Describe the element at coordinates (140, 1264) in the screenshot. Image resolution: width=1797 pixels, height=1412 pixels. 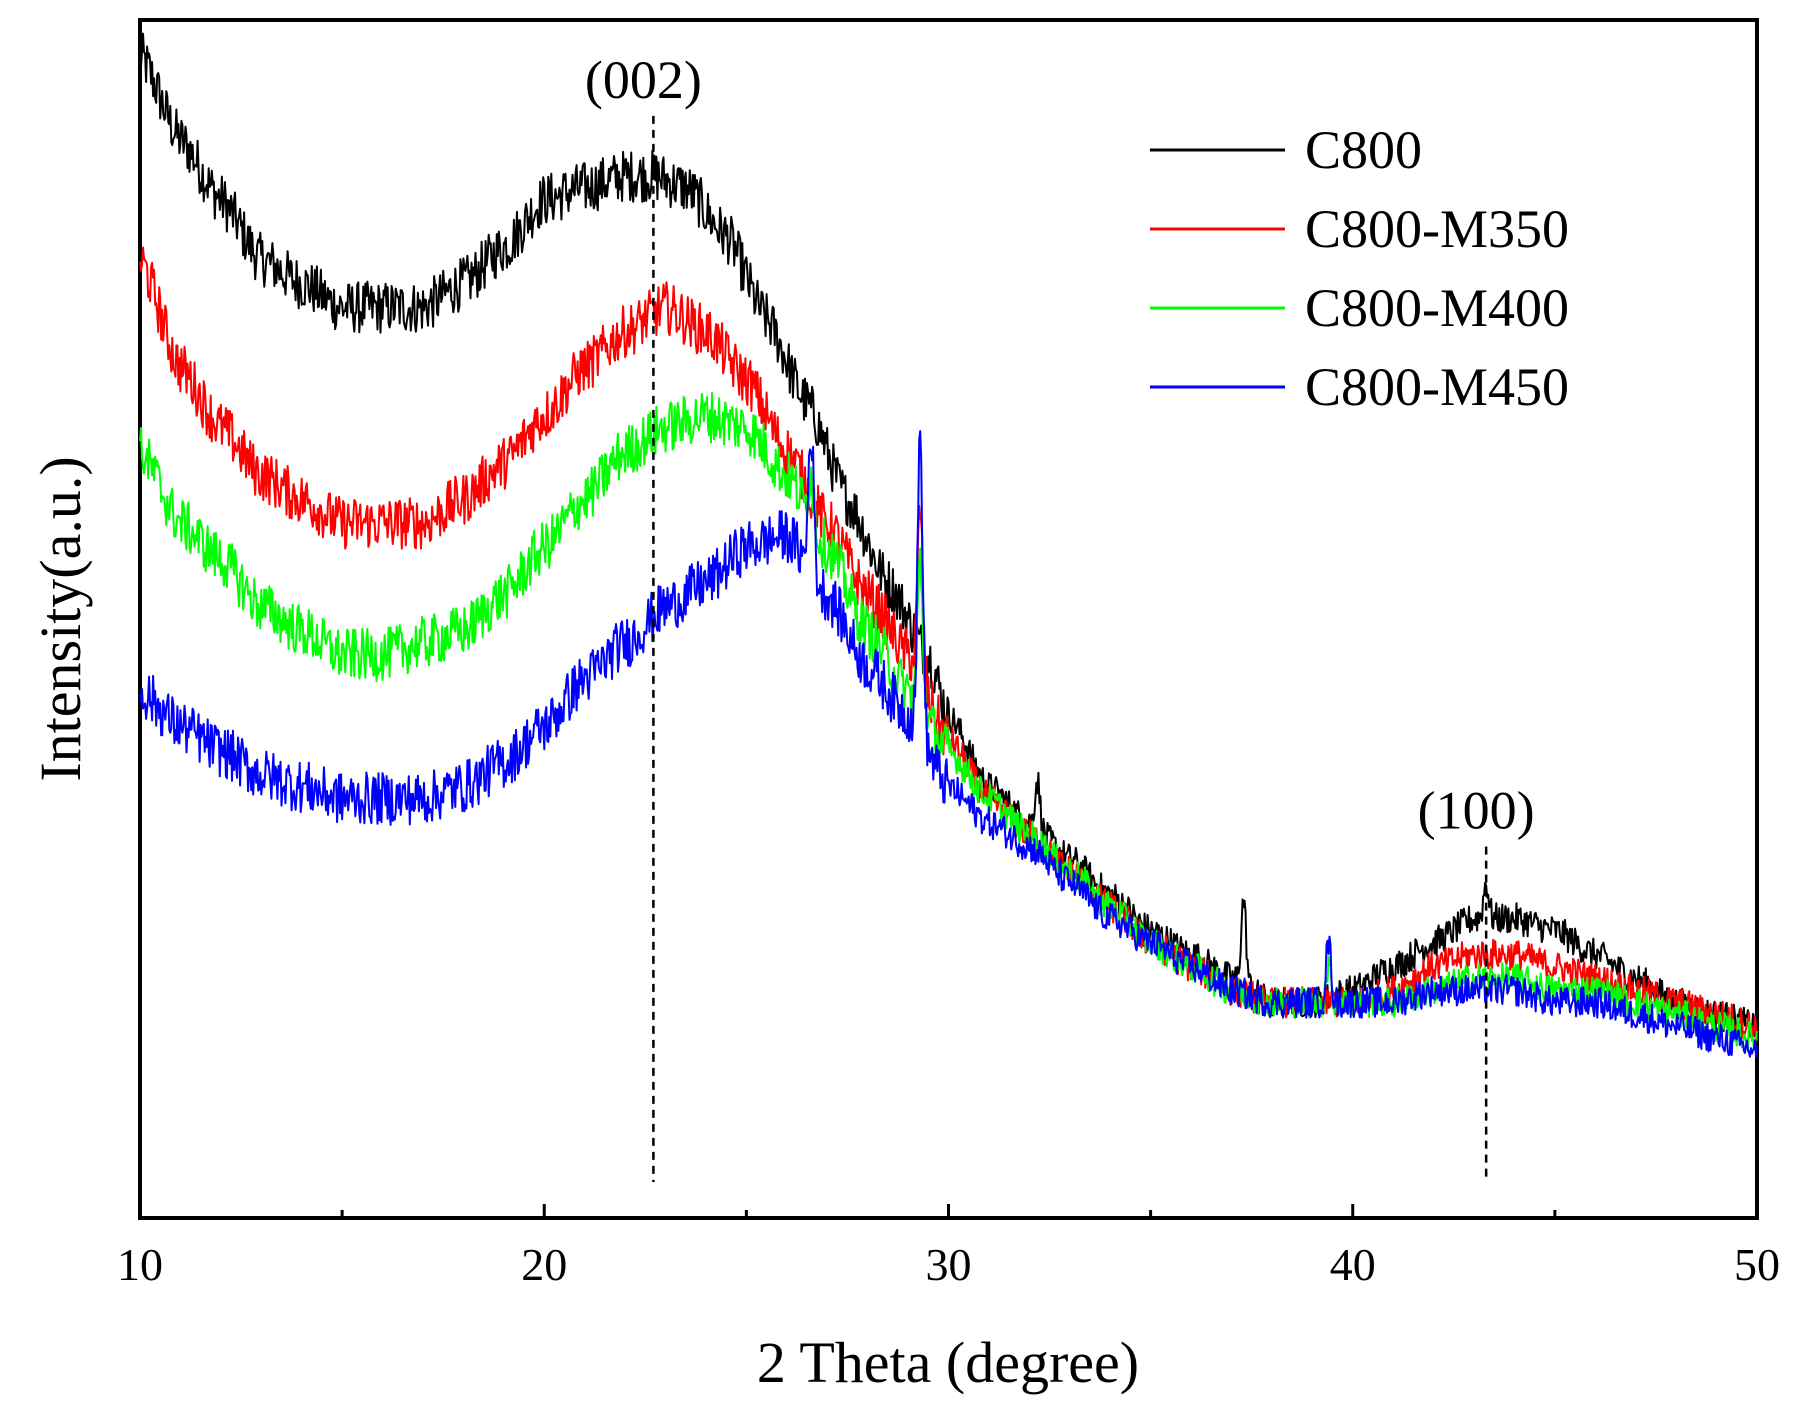
I see `x-tick-label: 10` at that location.